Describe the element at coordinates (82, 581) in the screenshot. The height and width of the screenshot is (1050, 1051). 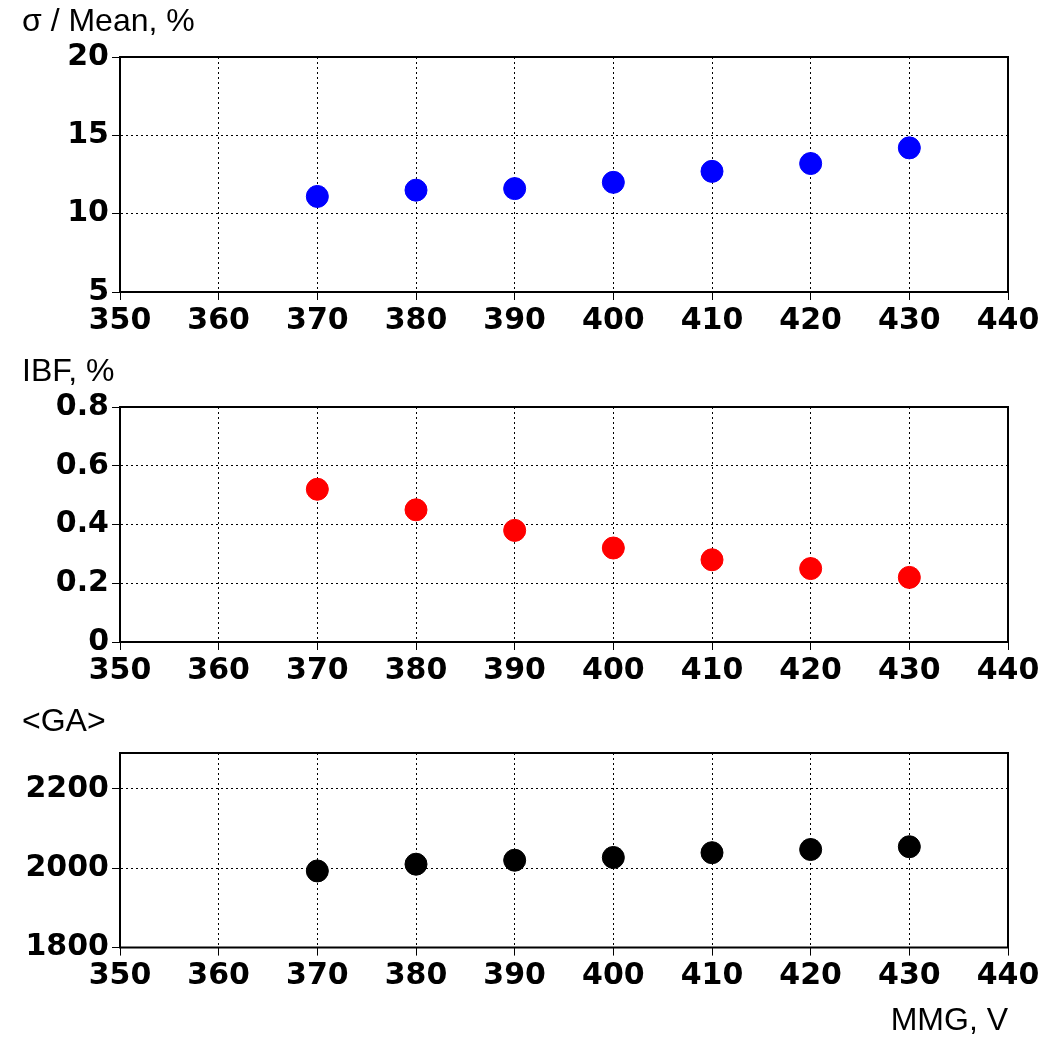
I see `y-tick-label: 0.2` at that location.